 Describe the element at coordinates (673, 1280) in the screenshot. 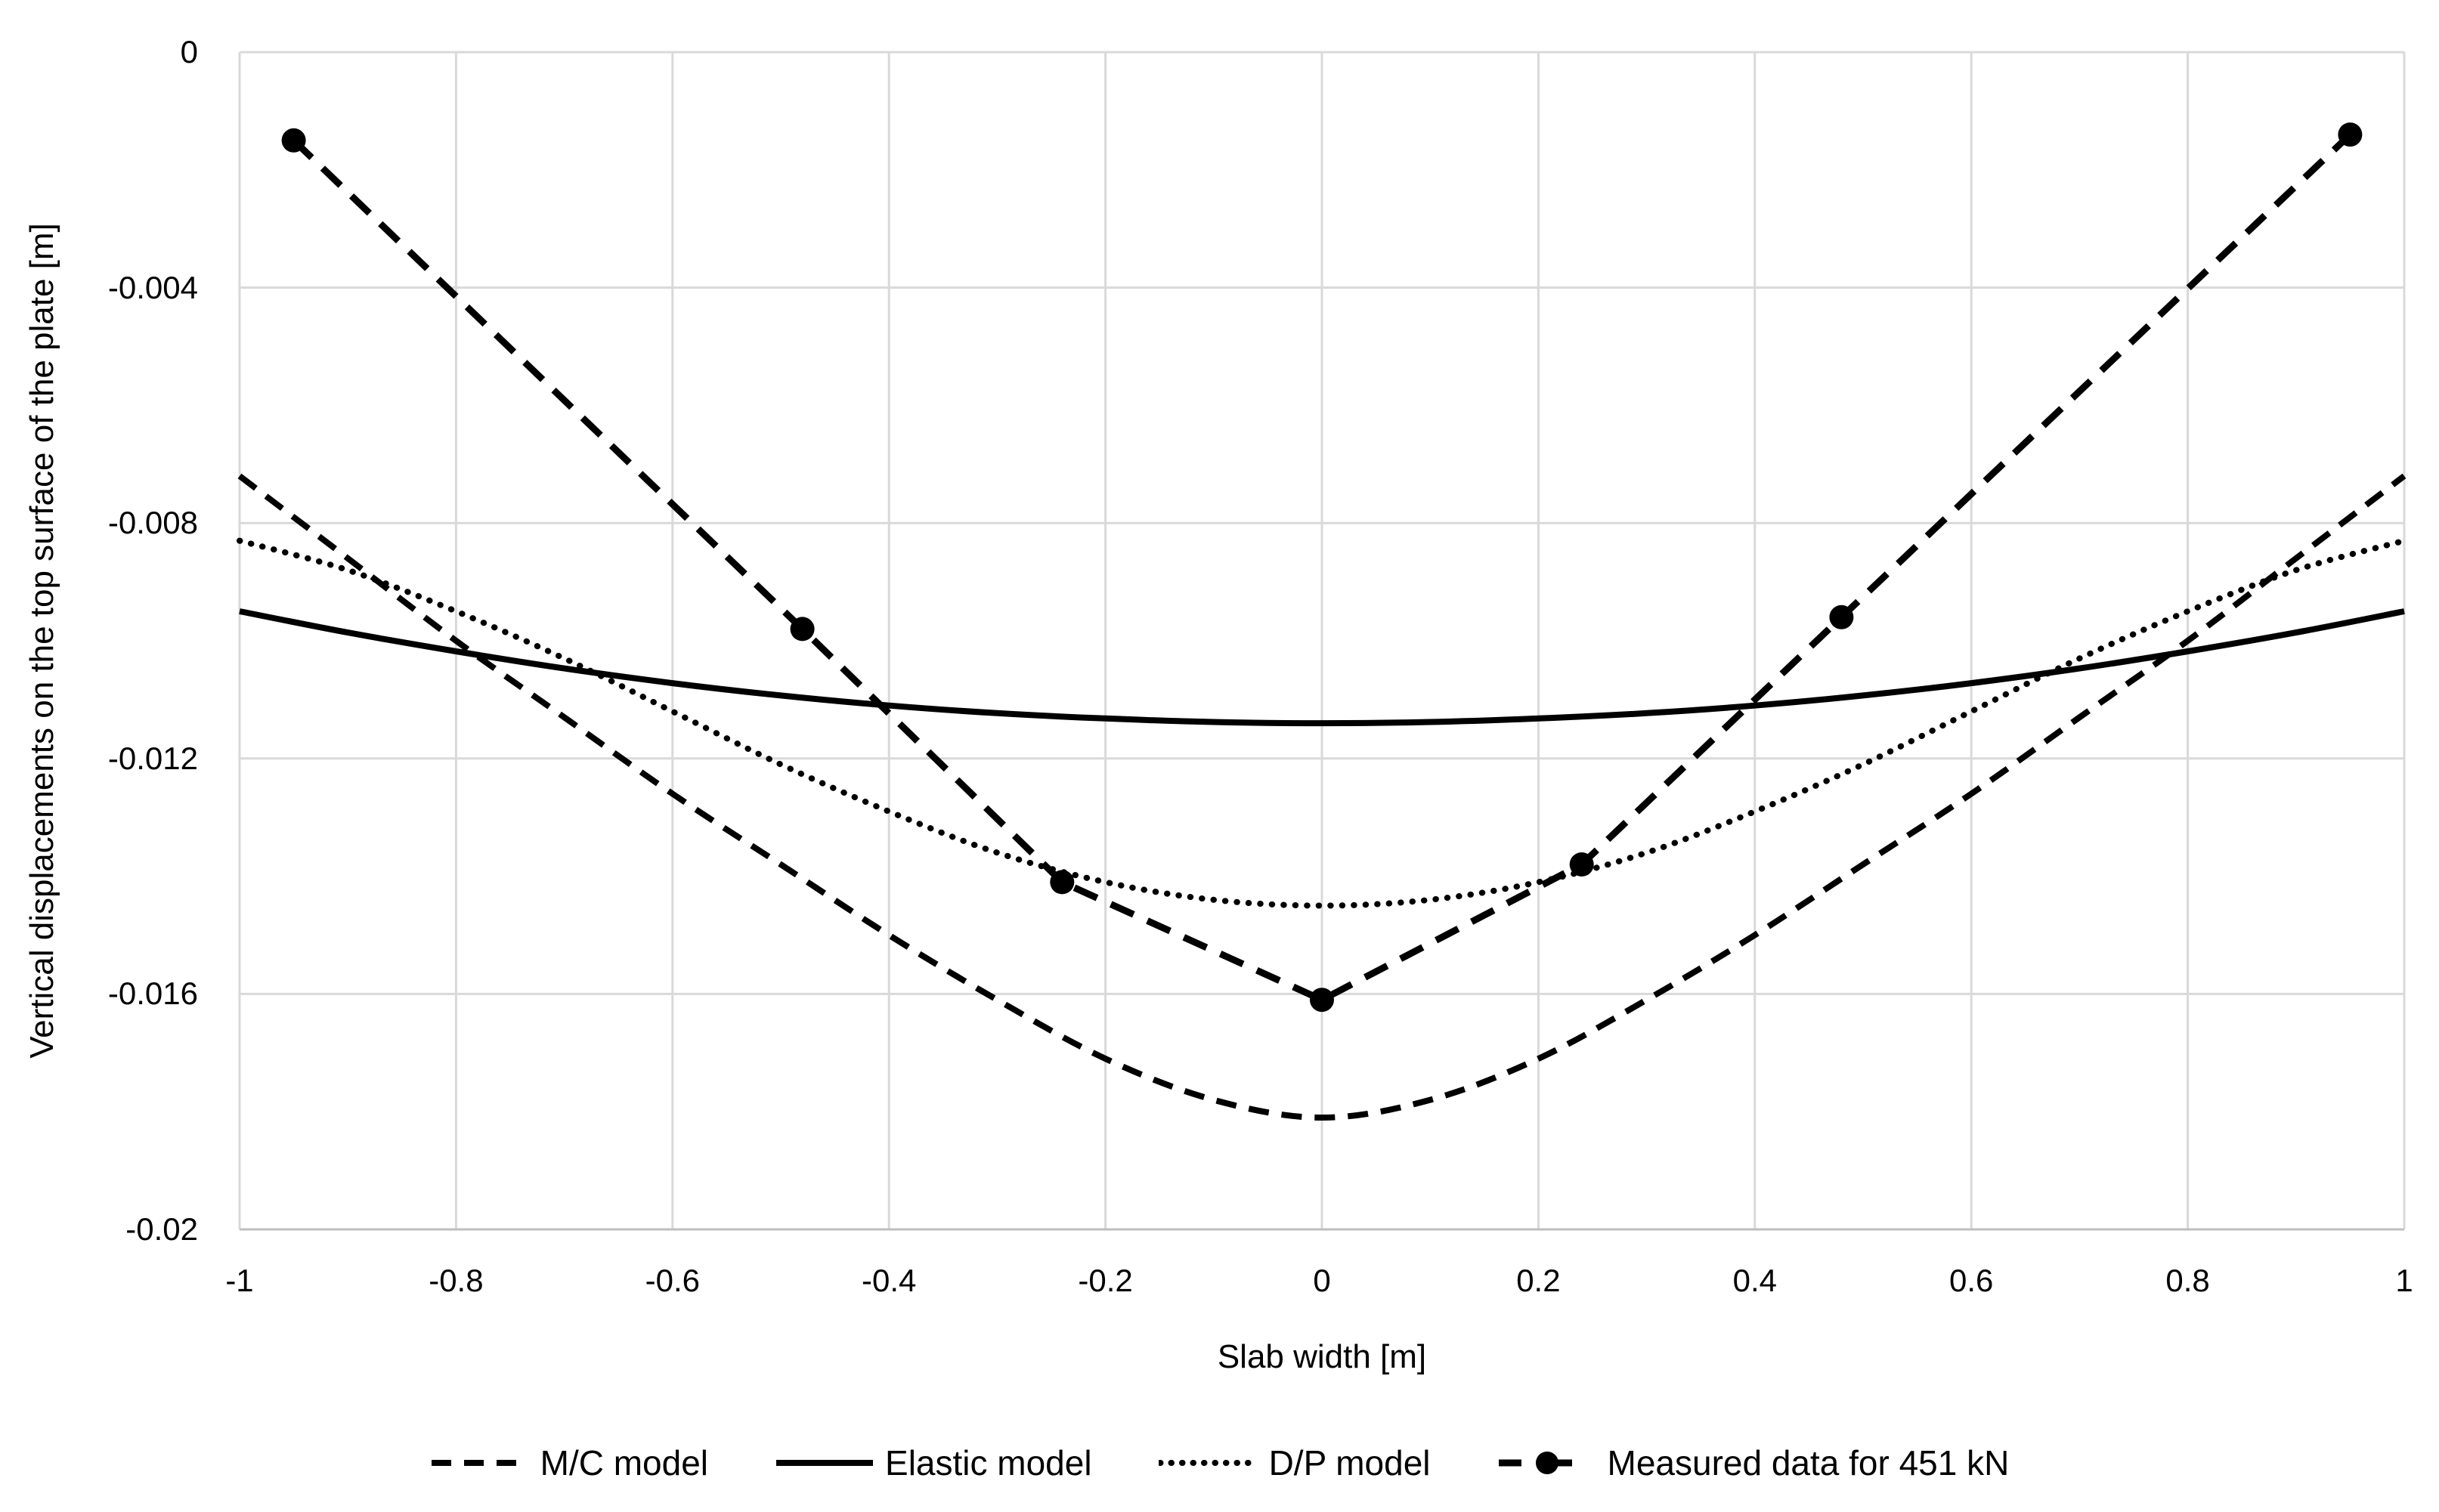

I see `x-tick-label: -0.6` at that location.